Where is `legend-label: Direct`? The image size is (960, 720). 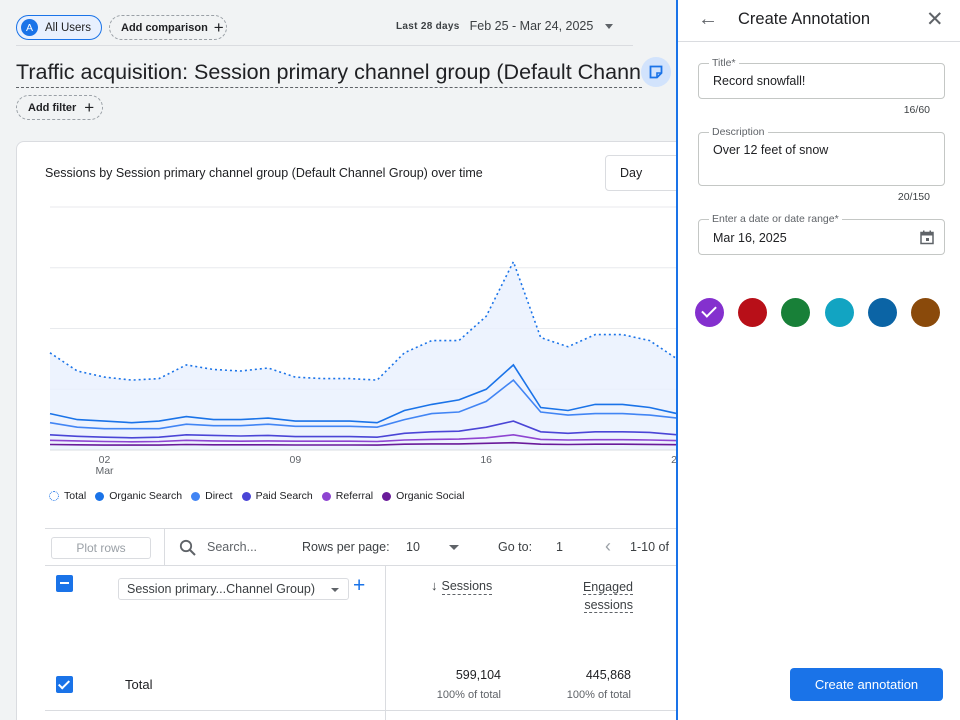 legend-label: Direct is located at coordinates (219, 496).